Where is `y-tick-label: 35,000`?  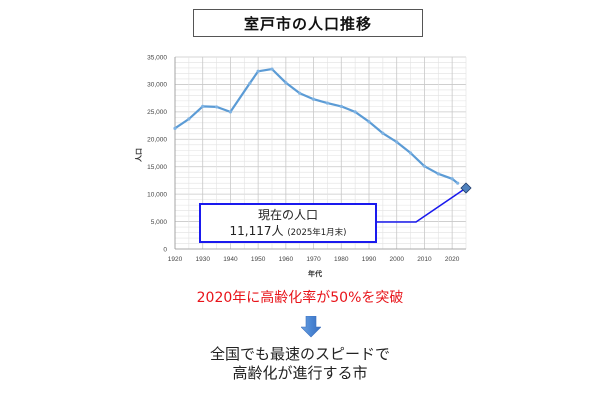
y-tick-label: 35,000 is located at coordinates (157, 57).